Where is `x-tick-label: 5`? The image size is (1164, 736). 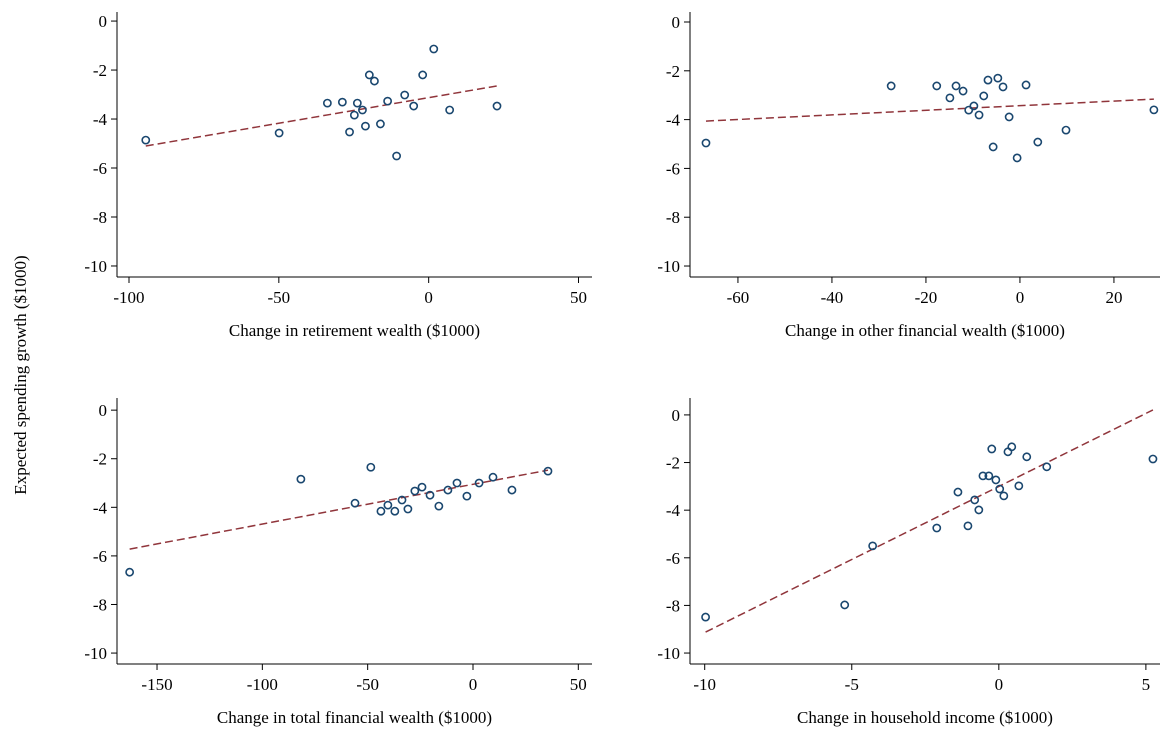 x-tick-label: 5 is located at coordinates (1146, 684).